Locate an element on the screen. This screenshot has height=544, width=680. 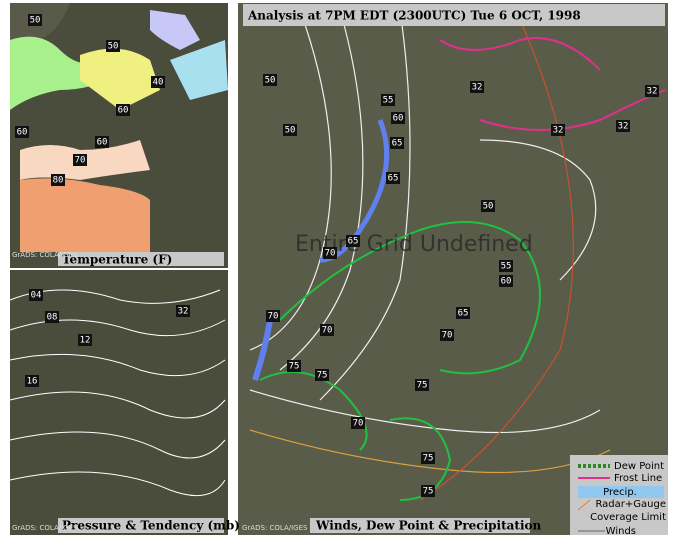
contour-label: 16 is located at coordinates (32, 382).